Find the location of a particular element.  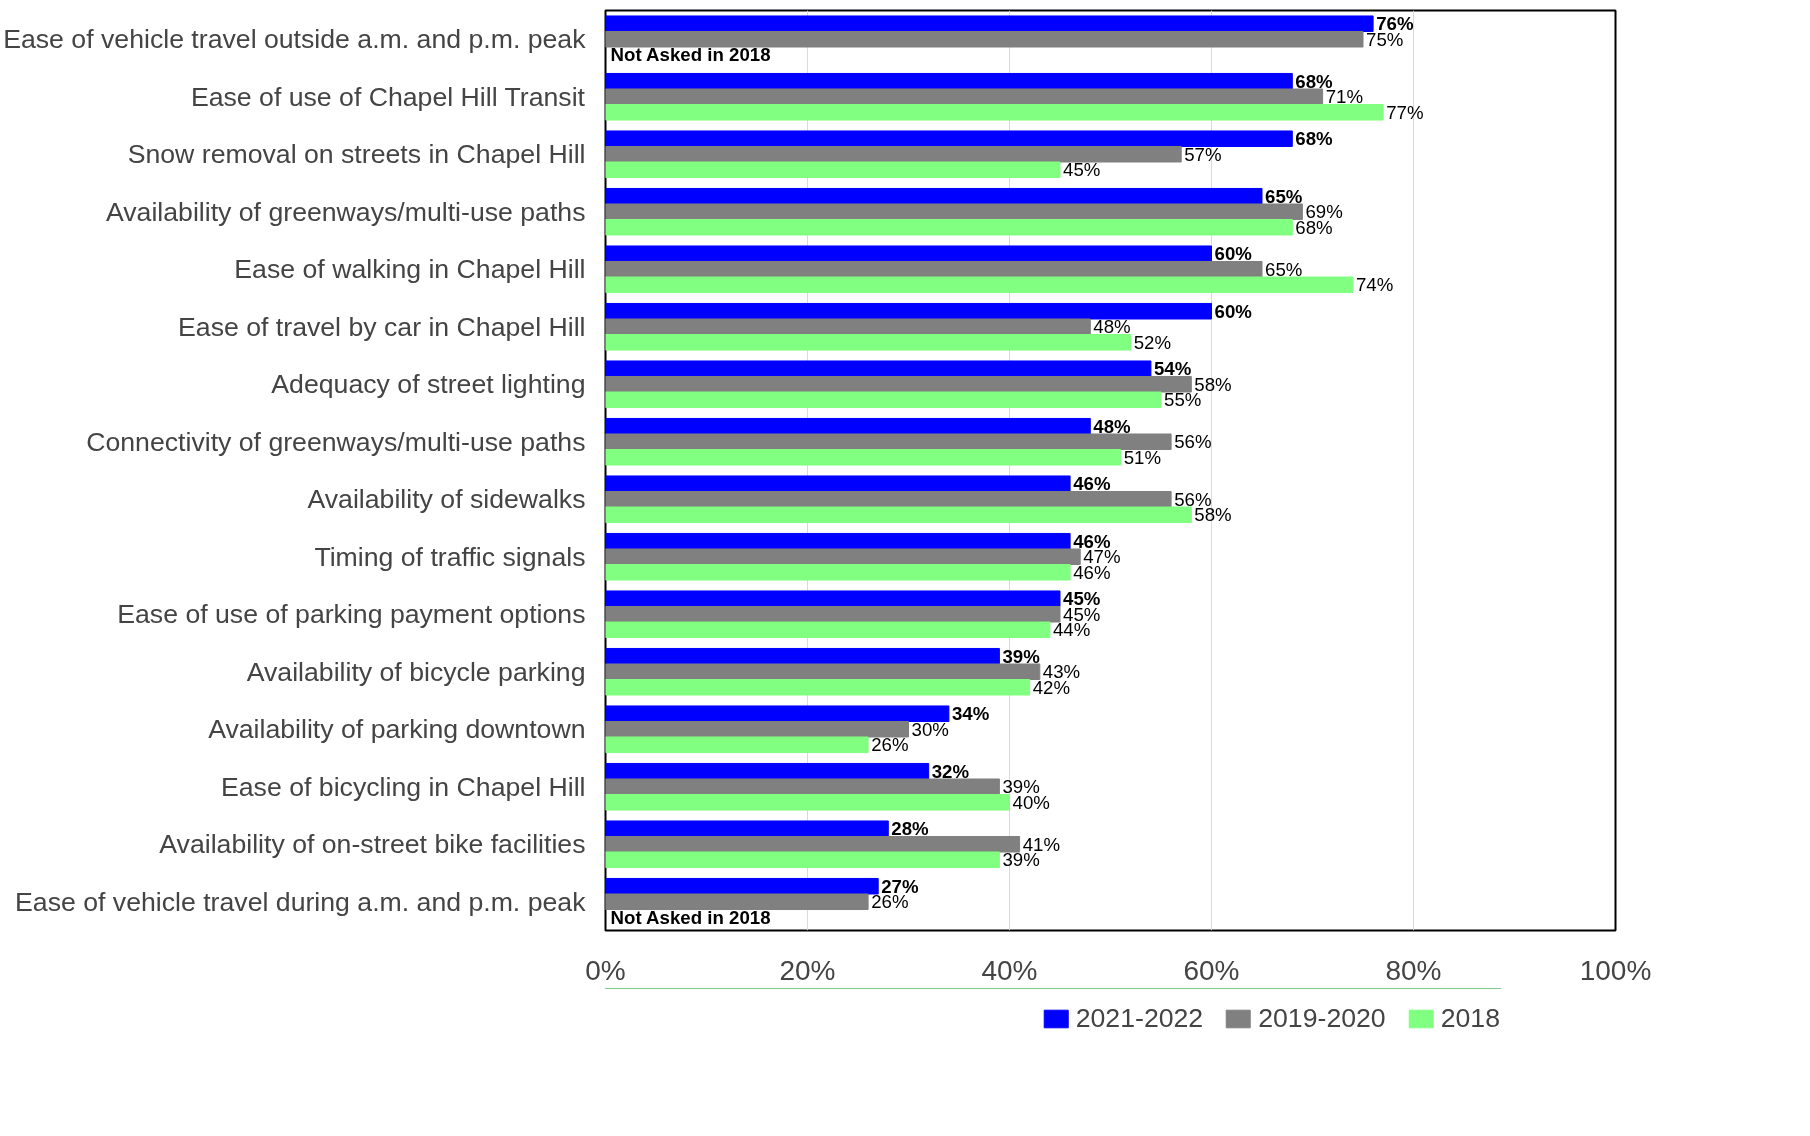

y-tick-label: Ease of bicycling in Chapel Hill is located at coordinates (403, 786).